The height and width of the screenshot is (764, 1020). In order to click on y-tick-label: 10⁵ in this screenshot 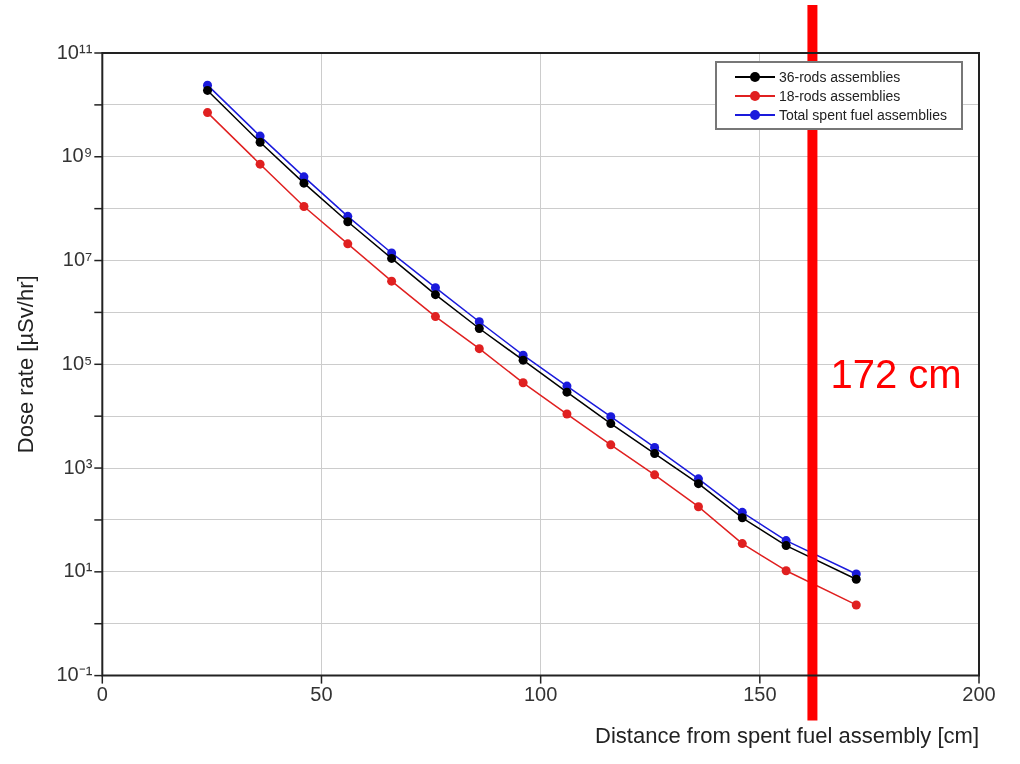, I will do `click(77, 362)`.